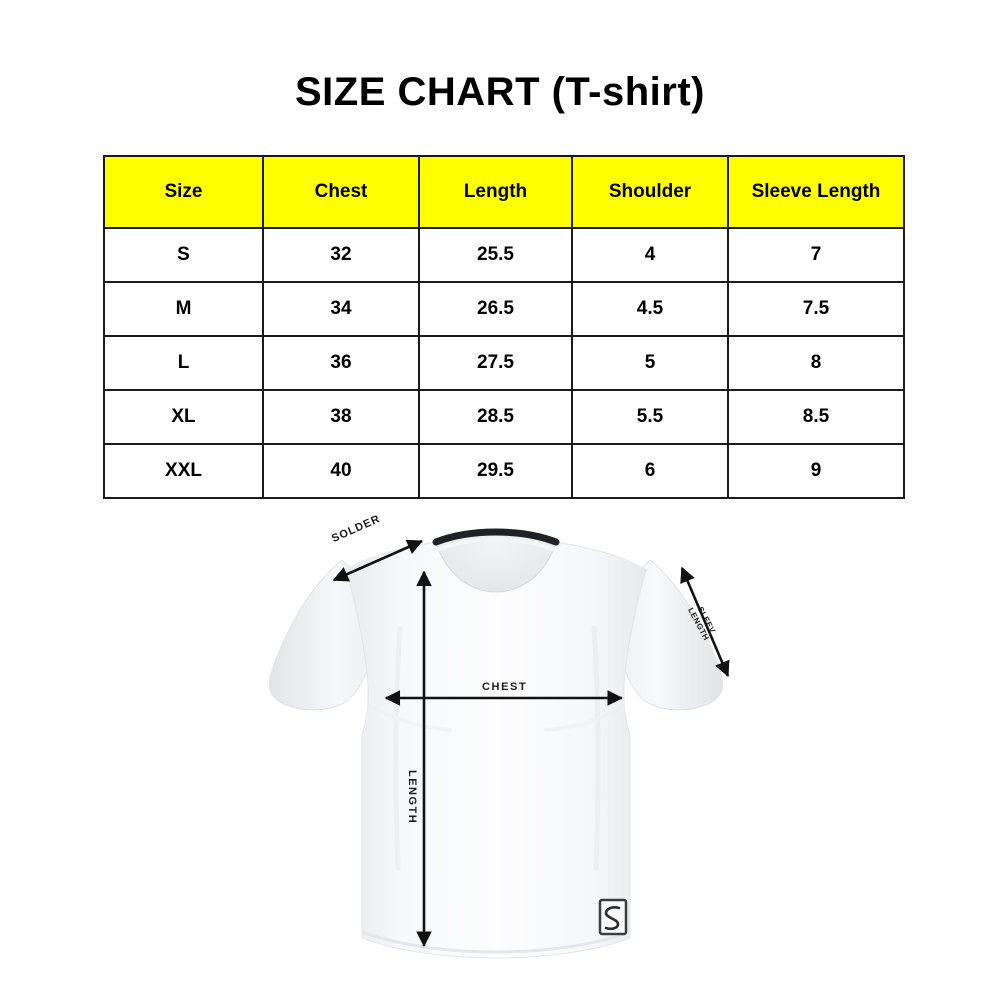 The height and width of the screenshot is (1000, 1000). What do you see at coordinates (495, 309) in the screenshot?
I see `cell-length: 26.5` at bounding box center [495, 309].